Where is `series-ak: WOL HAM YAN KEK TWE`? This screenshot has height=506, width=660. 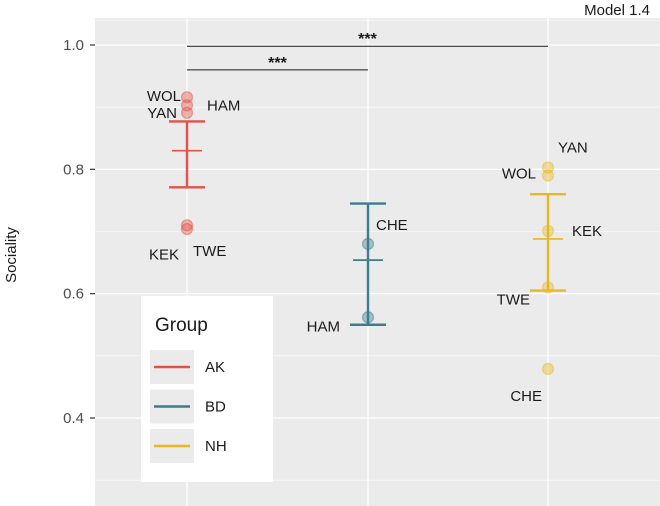
series-ak: WOL HAM YAN KEK TWE is located at coordinates (194, 175).